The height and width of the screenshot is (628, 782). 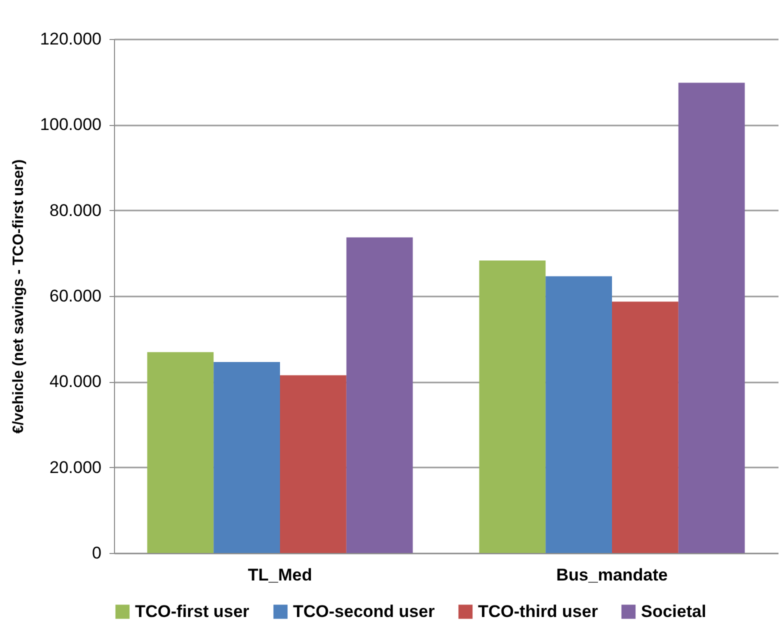 I want to click on legend-label: TCO-third user, so click(x=538, y=611).